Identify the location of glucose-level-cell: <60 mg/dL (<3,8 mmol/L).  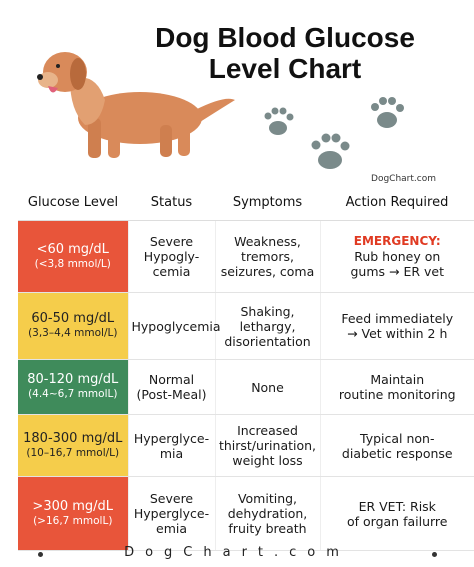
(73, 256).